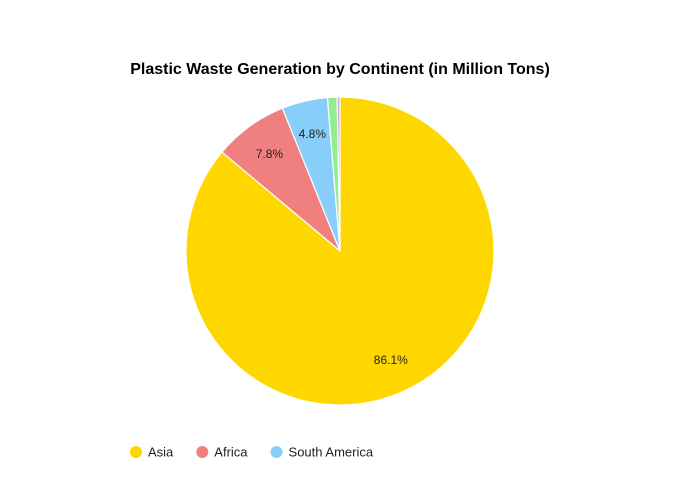 The height and width of the screenshot is (500, 680). I want to click on slice-labels: 86.1% 7.8% 4.8%, so click(332, 247).